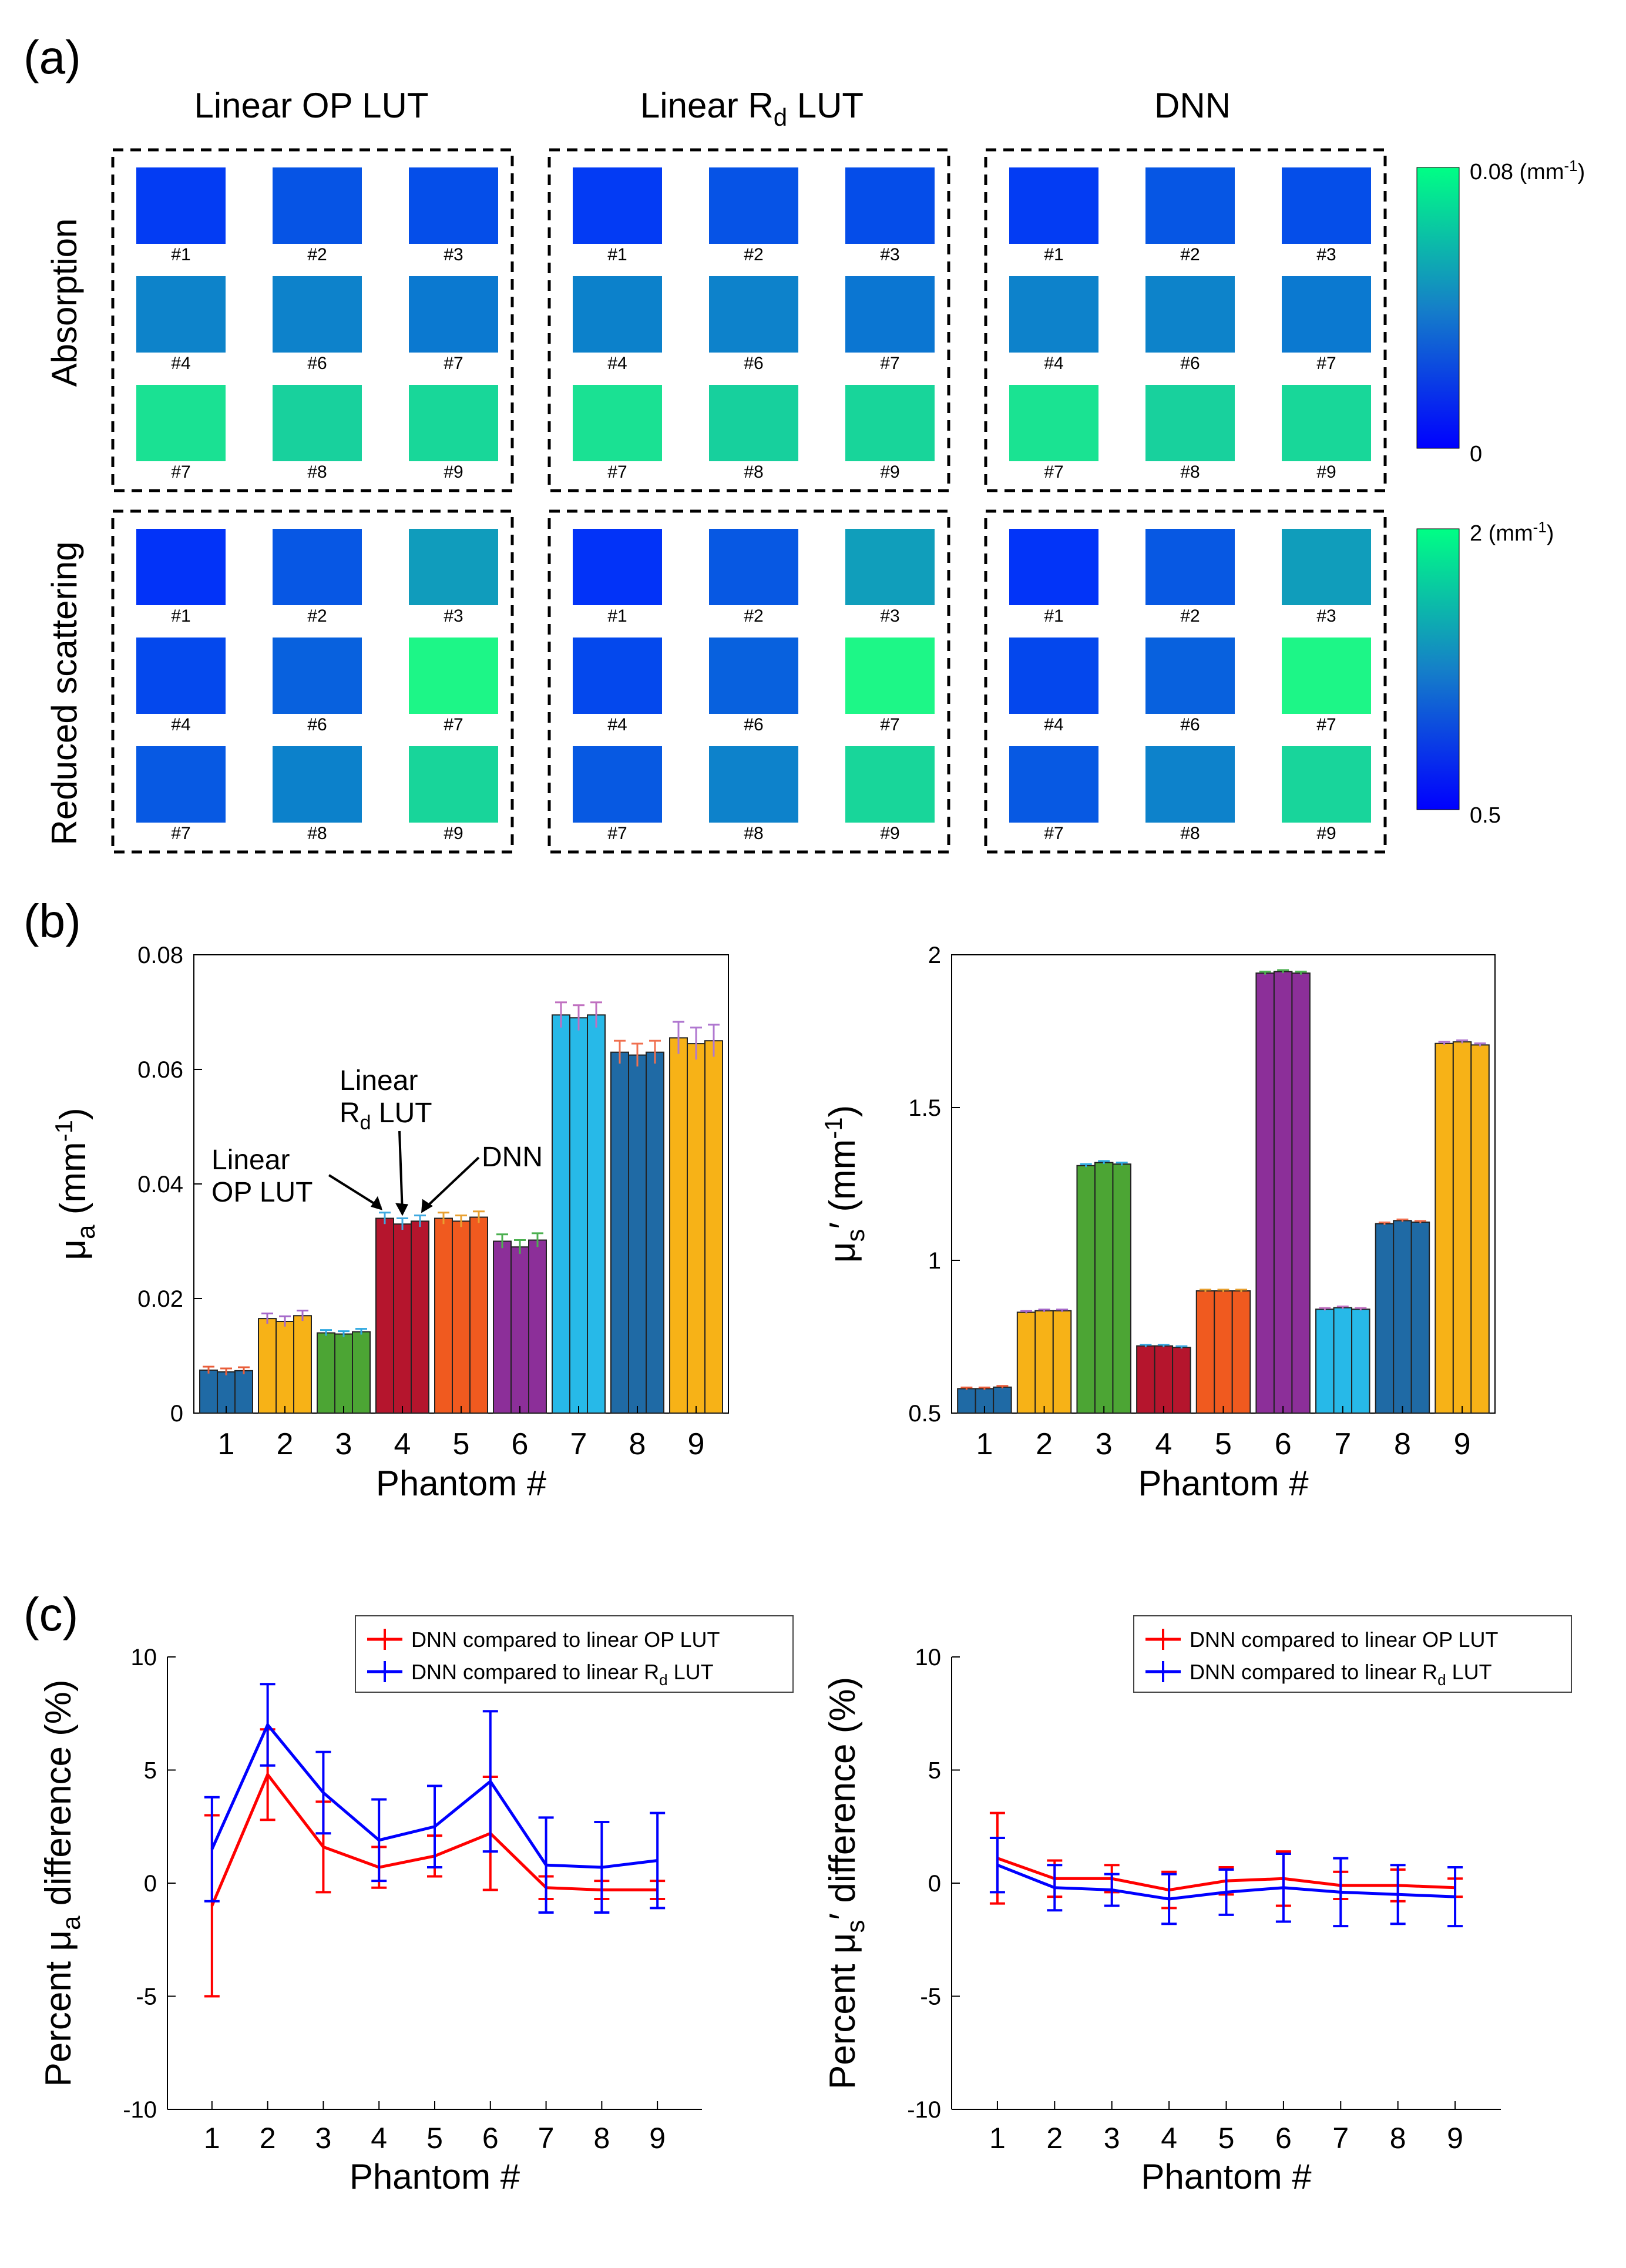 Image resolution: width=1626 pixels, height=2268 pixels. I want to click on x-tick-label: 2, so click(268, 2138).